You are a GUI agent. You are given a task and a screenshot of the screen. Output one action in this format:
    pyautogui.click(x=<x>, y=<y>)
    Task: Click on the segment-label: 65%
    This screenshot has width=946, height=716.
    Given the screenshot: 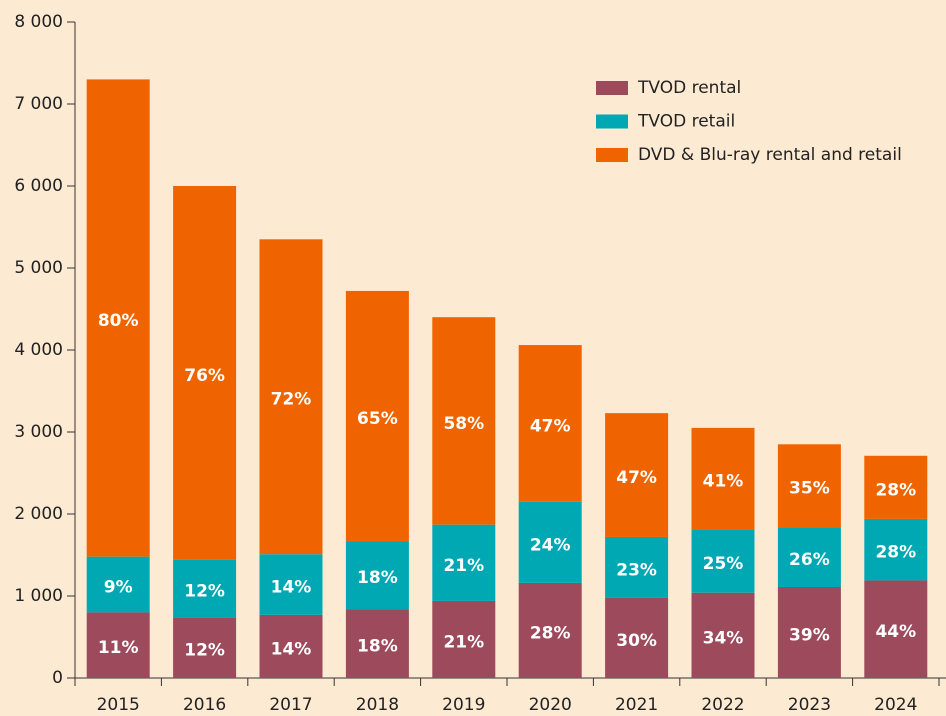 What is the action you would take?
    pyautogui.click(x=377, y=419)
    